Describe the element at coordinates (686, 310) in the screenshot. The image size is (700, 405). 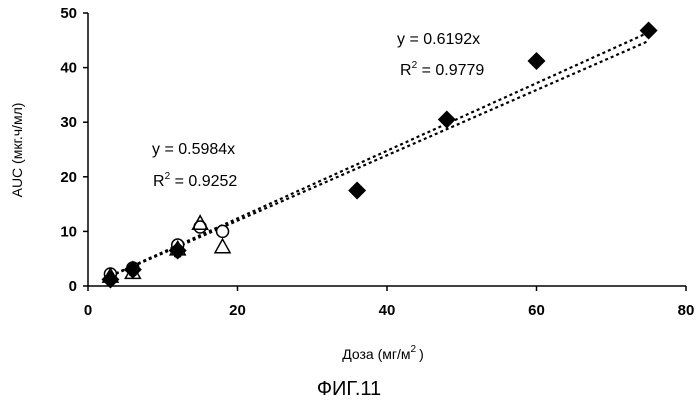
I see `x-tick-label: 80` at that location.